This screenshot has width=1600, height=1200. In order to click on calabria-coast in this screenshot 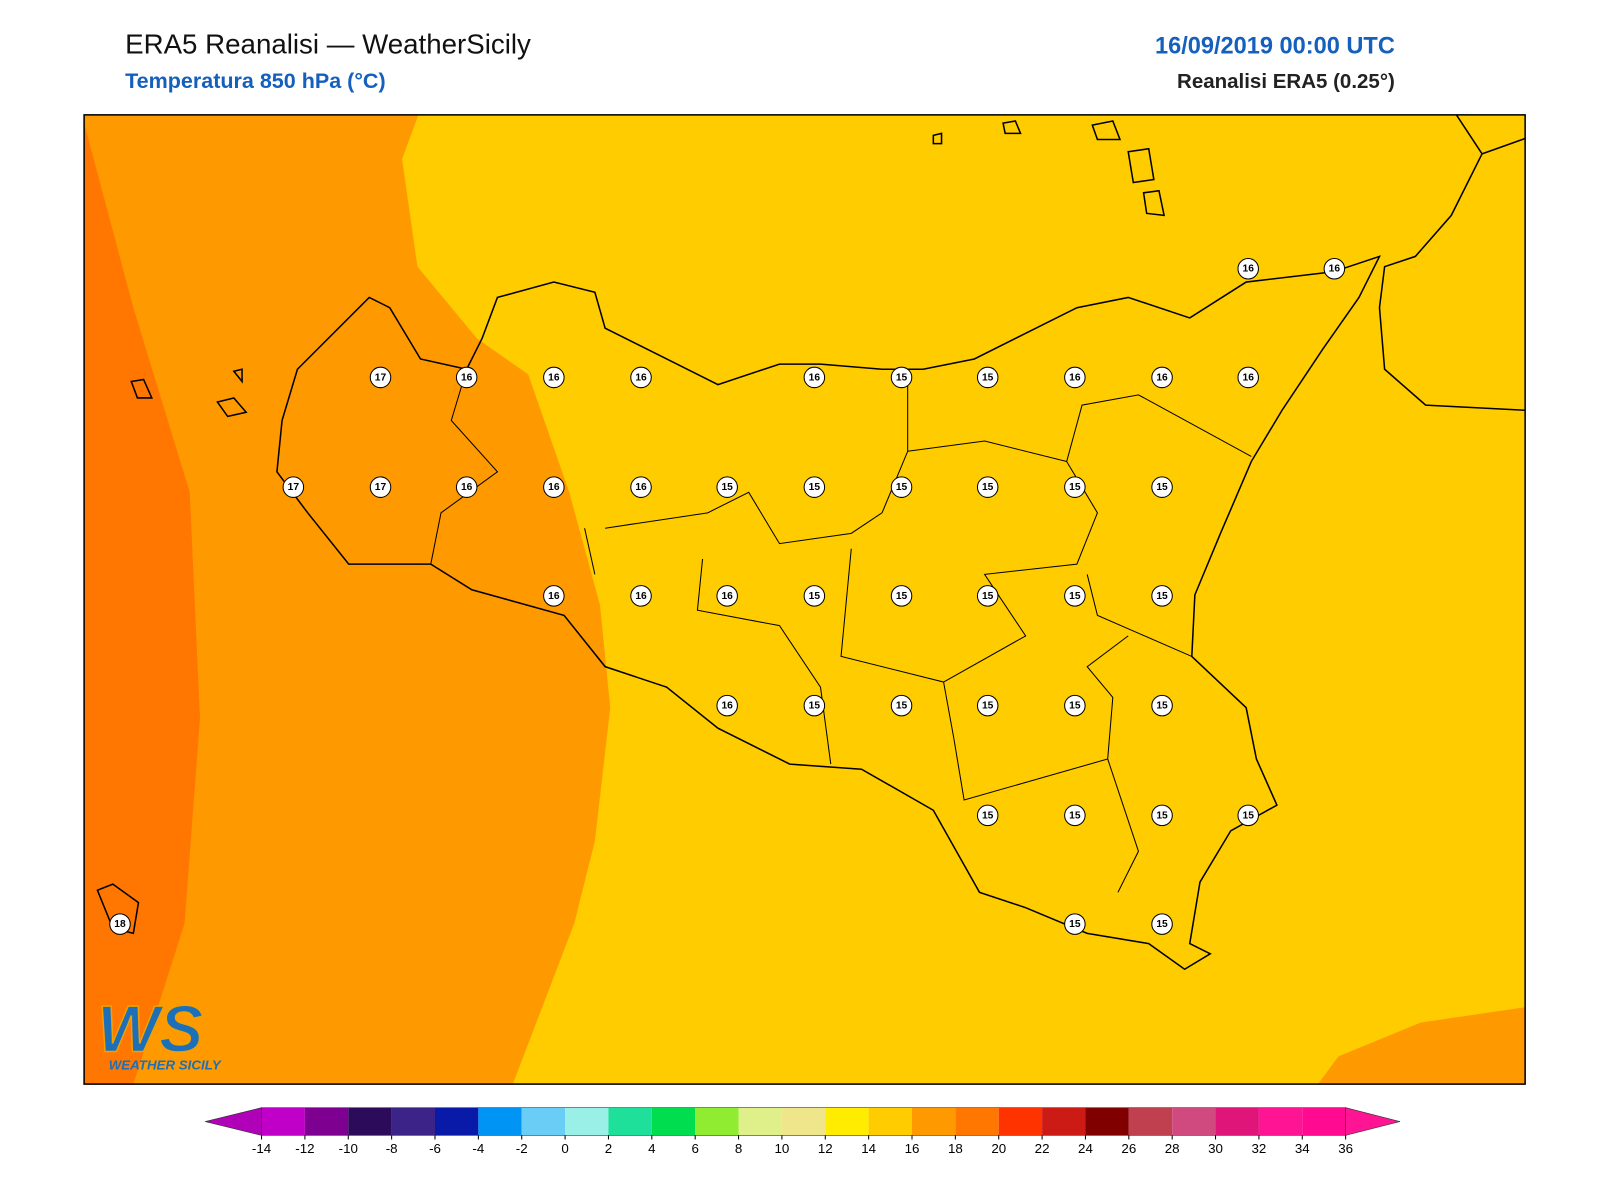, I will do `click(1452, 263)`.